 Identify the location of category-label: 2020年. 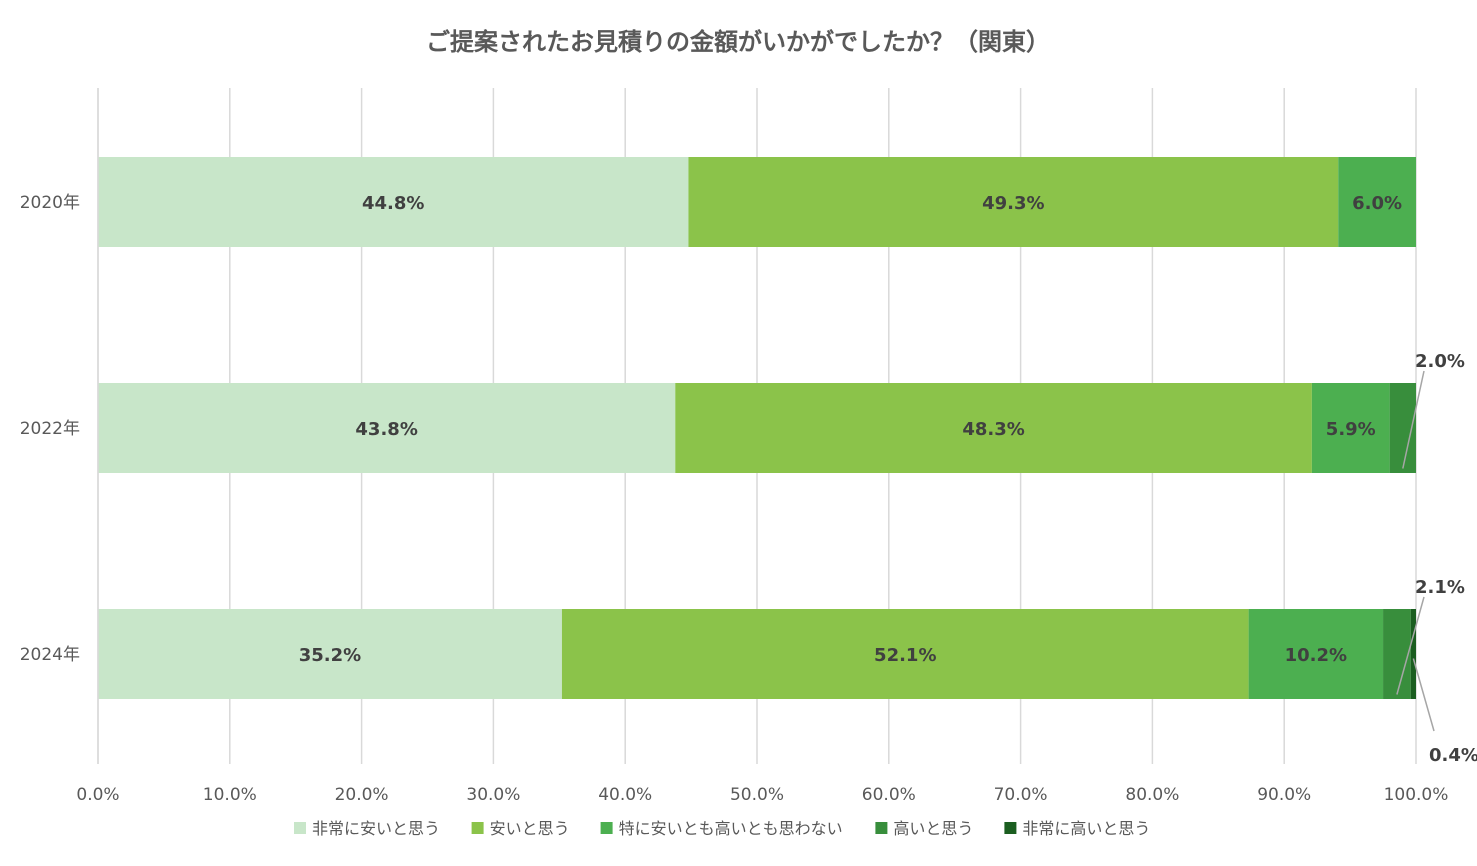
(50, 203).